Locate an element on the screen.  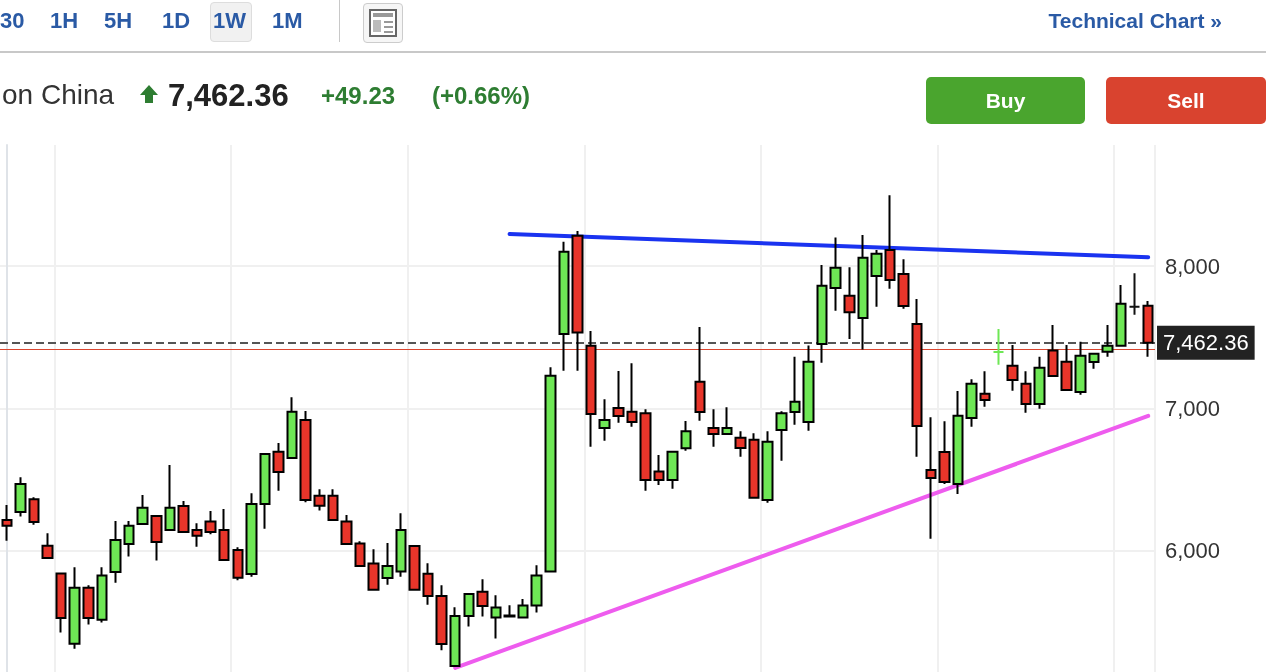
text: 1M is located at coordinates (287, 21).